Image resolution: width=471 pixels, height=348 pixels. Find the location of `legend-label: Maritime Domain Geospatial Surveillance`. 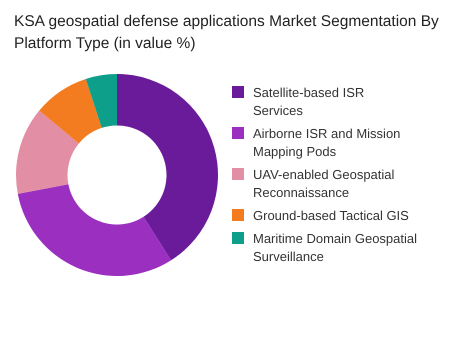

legend-label: Maritime Domain Geospatial Surveillance is located at coordinates (335, 247).